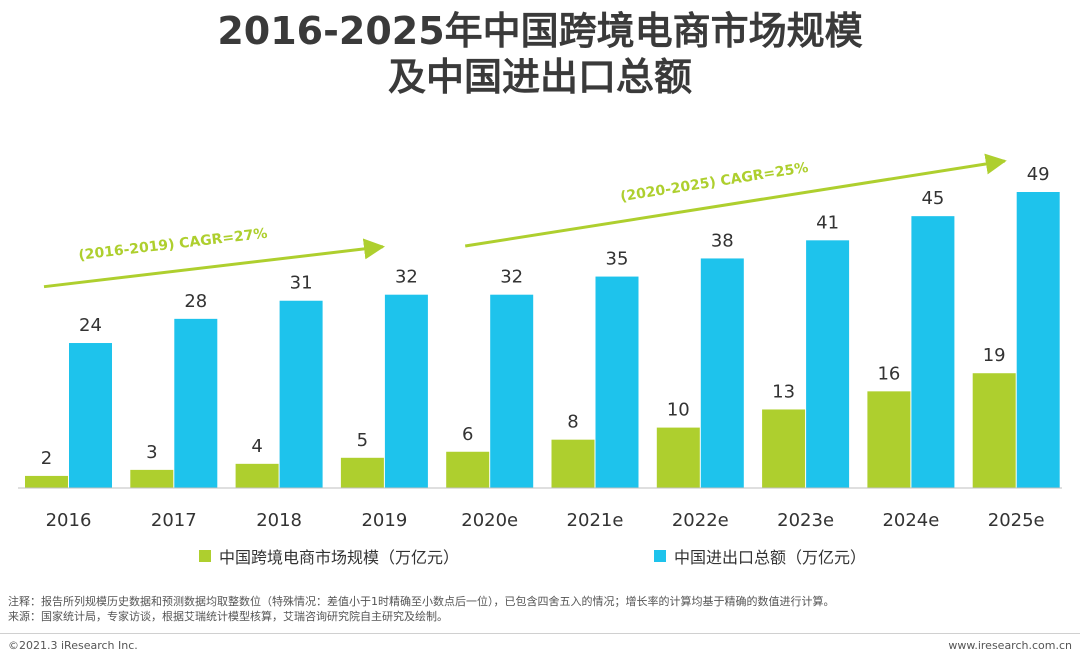 Image resolution: width=1080 pixels, height=667 pixels. Describe the element at coordinates (467, 434) in the screenshot. I see `data-label-ecommerce-2020e: 6` at that location.